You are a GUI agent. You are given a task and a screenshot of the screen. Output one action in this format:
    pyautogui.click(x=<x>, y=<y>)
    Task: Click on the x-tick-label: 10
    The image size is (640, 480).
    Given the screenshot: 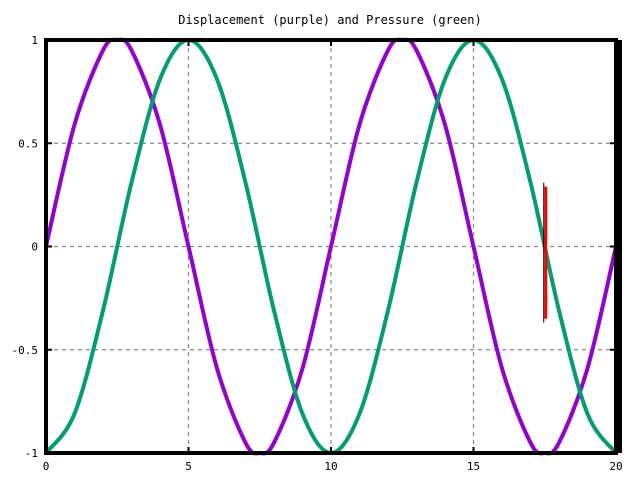 What is the action you would take?
    pyautogui.click(x=330, y=466)
    